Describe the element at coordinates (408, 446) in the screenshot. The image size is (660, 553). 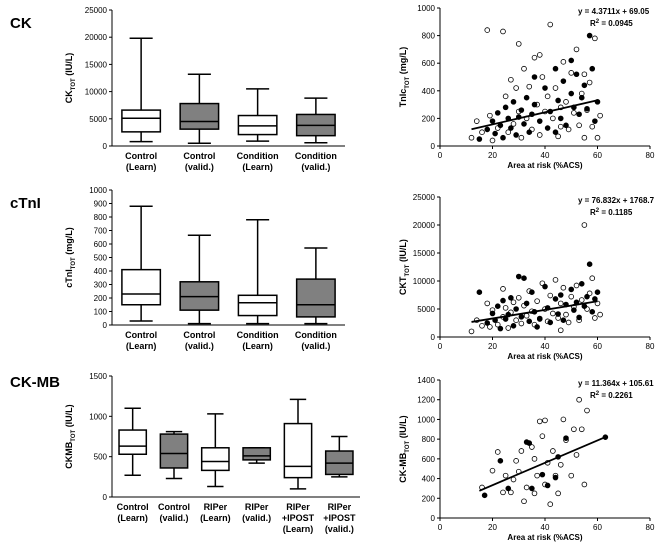
I see `scatter-plot-5-ylabel-sub: TOT` at that location.